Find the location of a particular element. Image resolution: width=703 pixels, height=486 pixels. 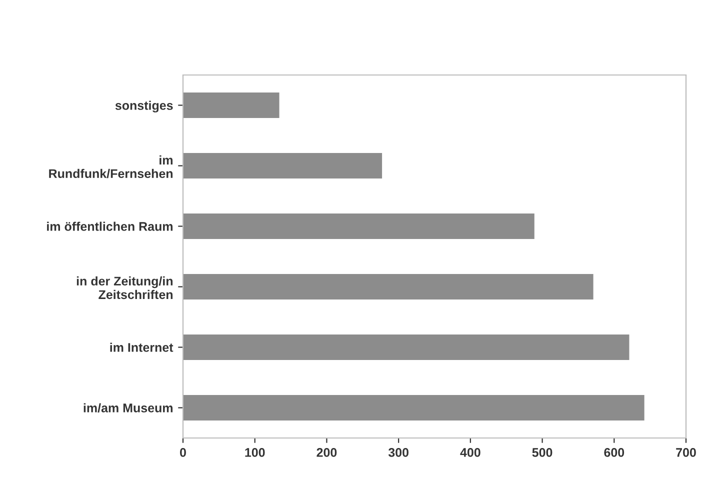

x-tick-label: 700 is located at coordinates (686, 452).